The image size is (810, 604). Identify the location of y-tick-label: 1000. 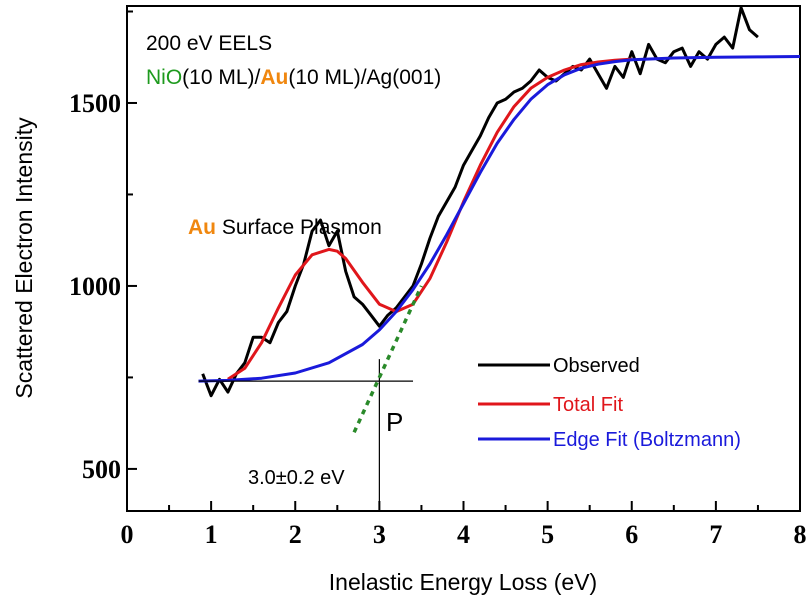
(95, 286).